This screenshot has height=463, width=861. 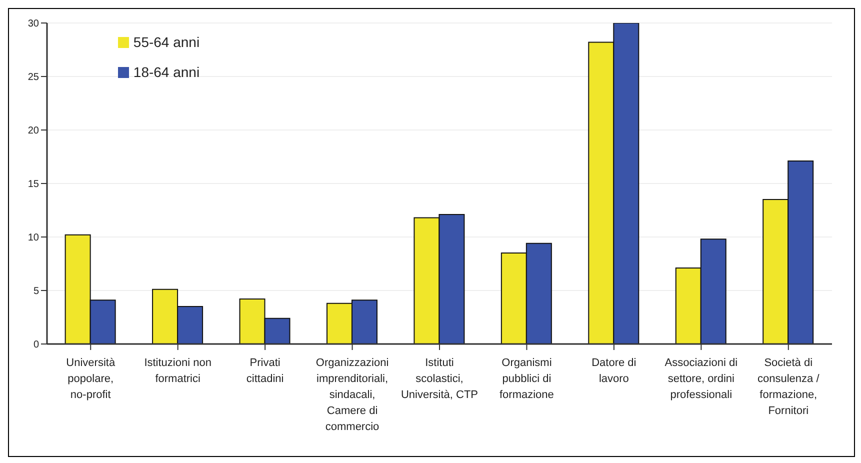 What do you see at coordinates (36, 345) in the screenshot?
I see `y-tick-label: 0` at bounding box center [36, 345].